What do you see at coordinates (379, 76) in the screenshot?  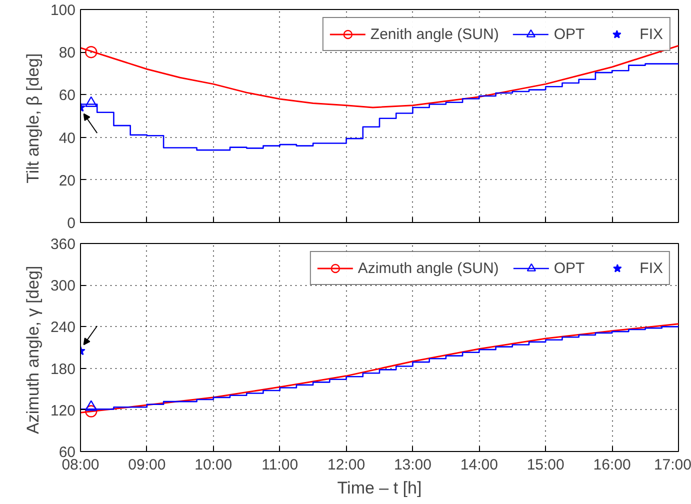 I see `line-series` at bounding box center [379, 76].